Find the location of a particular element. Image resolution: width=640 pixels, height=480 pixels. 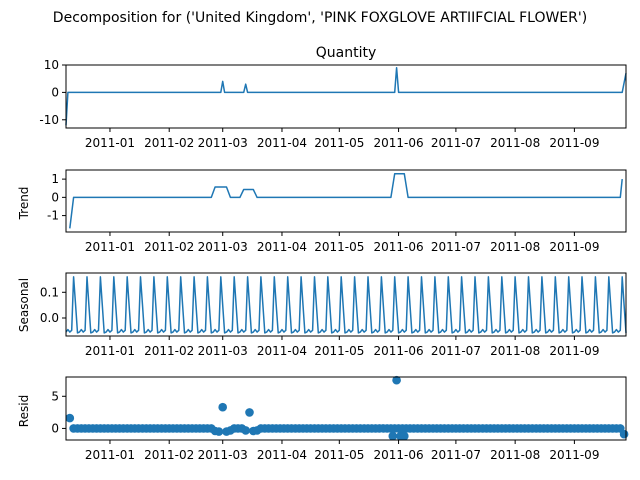

y-tick-label: -1 is located at coordinates (53, 216).